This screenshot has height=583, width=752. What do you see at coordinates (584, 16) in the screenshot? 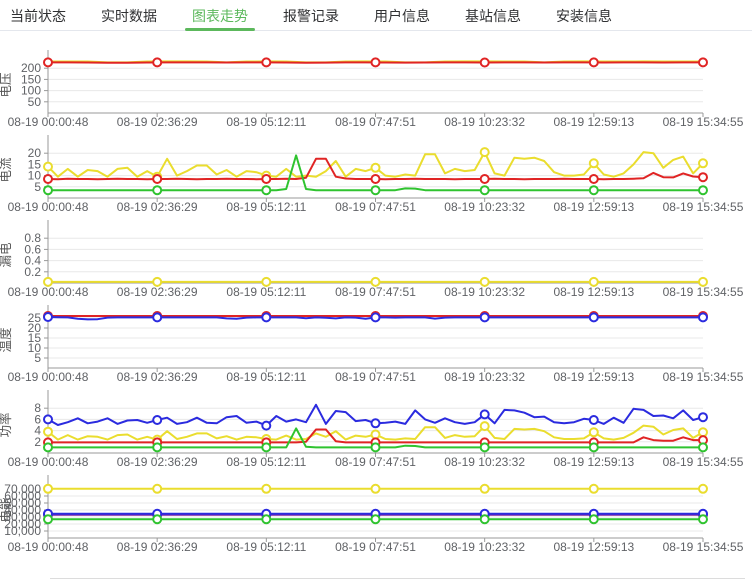
I see `tab-7: 安装信息` at bounding box center [584, 16].